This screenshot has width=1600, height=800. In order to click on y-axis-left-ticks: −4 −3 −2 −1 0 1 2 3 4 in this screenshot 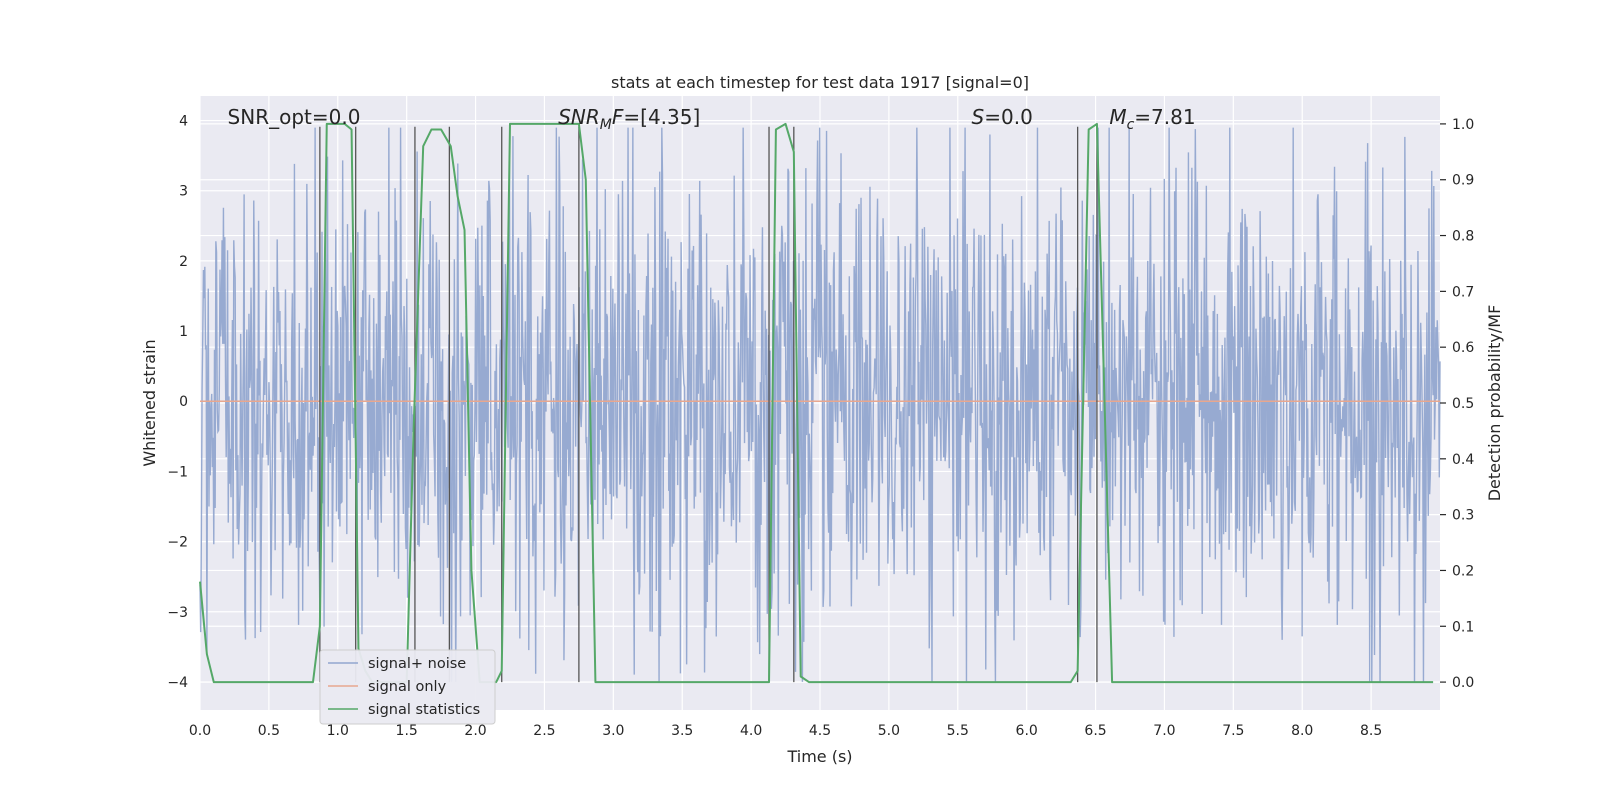, I will do `click(177, 402)`.